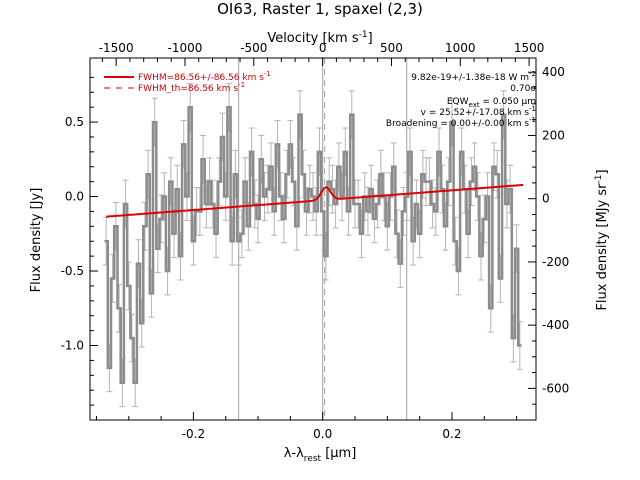 This screenshot has width=640, height=480. Describe the element at coordinates (185, 48) in the screenshot. I see `top-tick-label: -1000` at that location.